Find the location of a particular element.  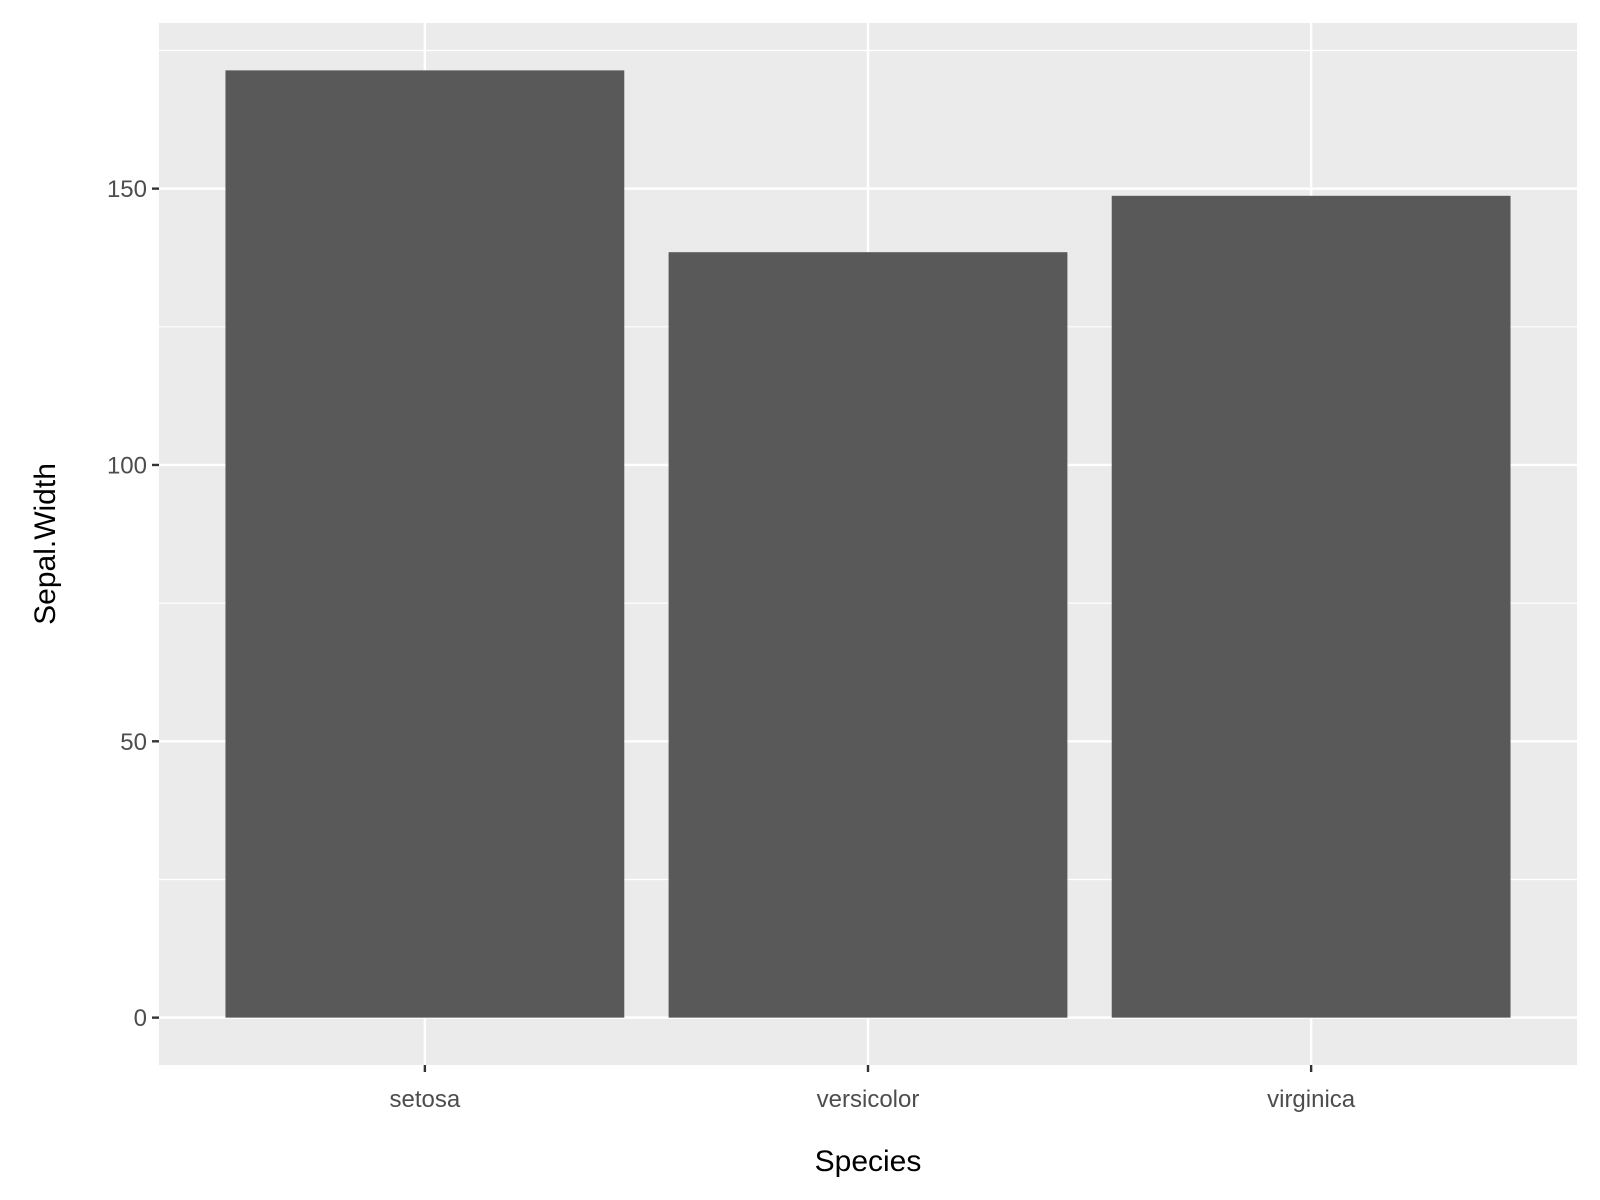

y-tick-label: 150 is located at coordinates (127, 189).